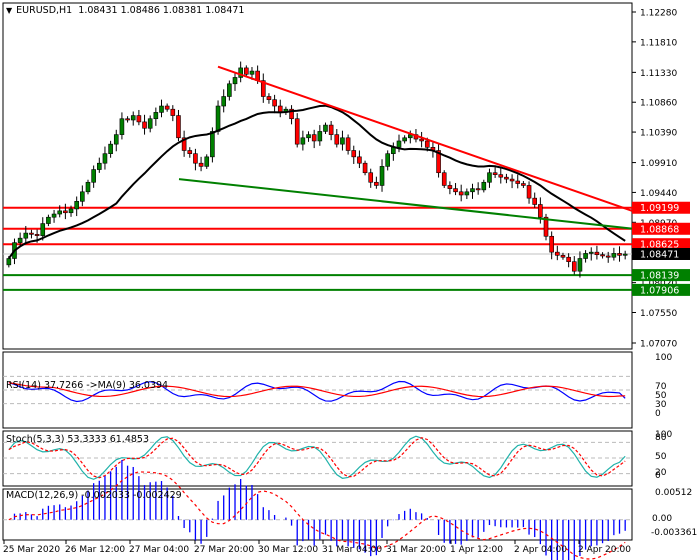 The image size is (700, 560). What do you see at coordinates (95, 550) in the screenshot?
I see `time-tick-label: 26 Mar 12:00` at bounding box center [95, 550].